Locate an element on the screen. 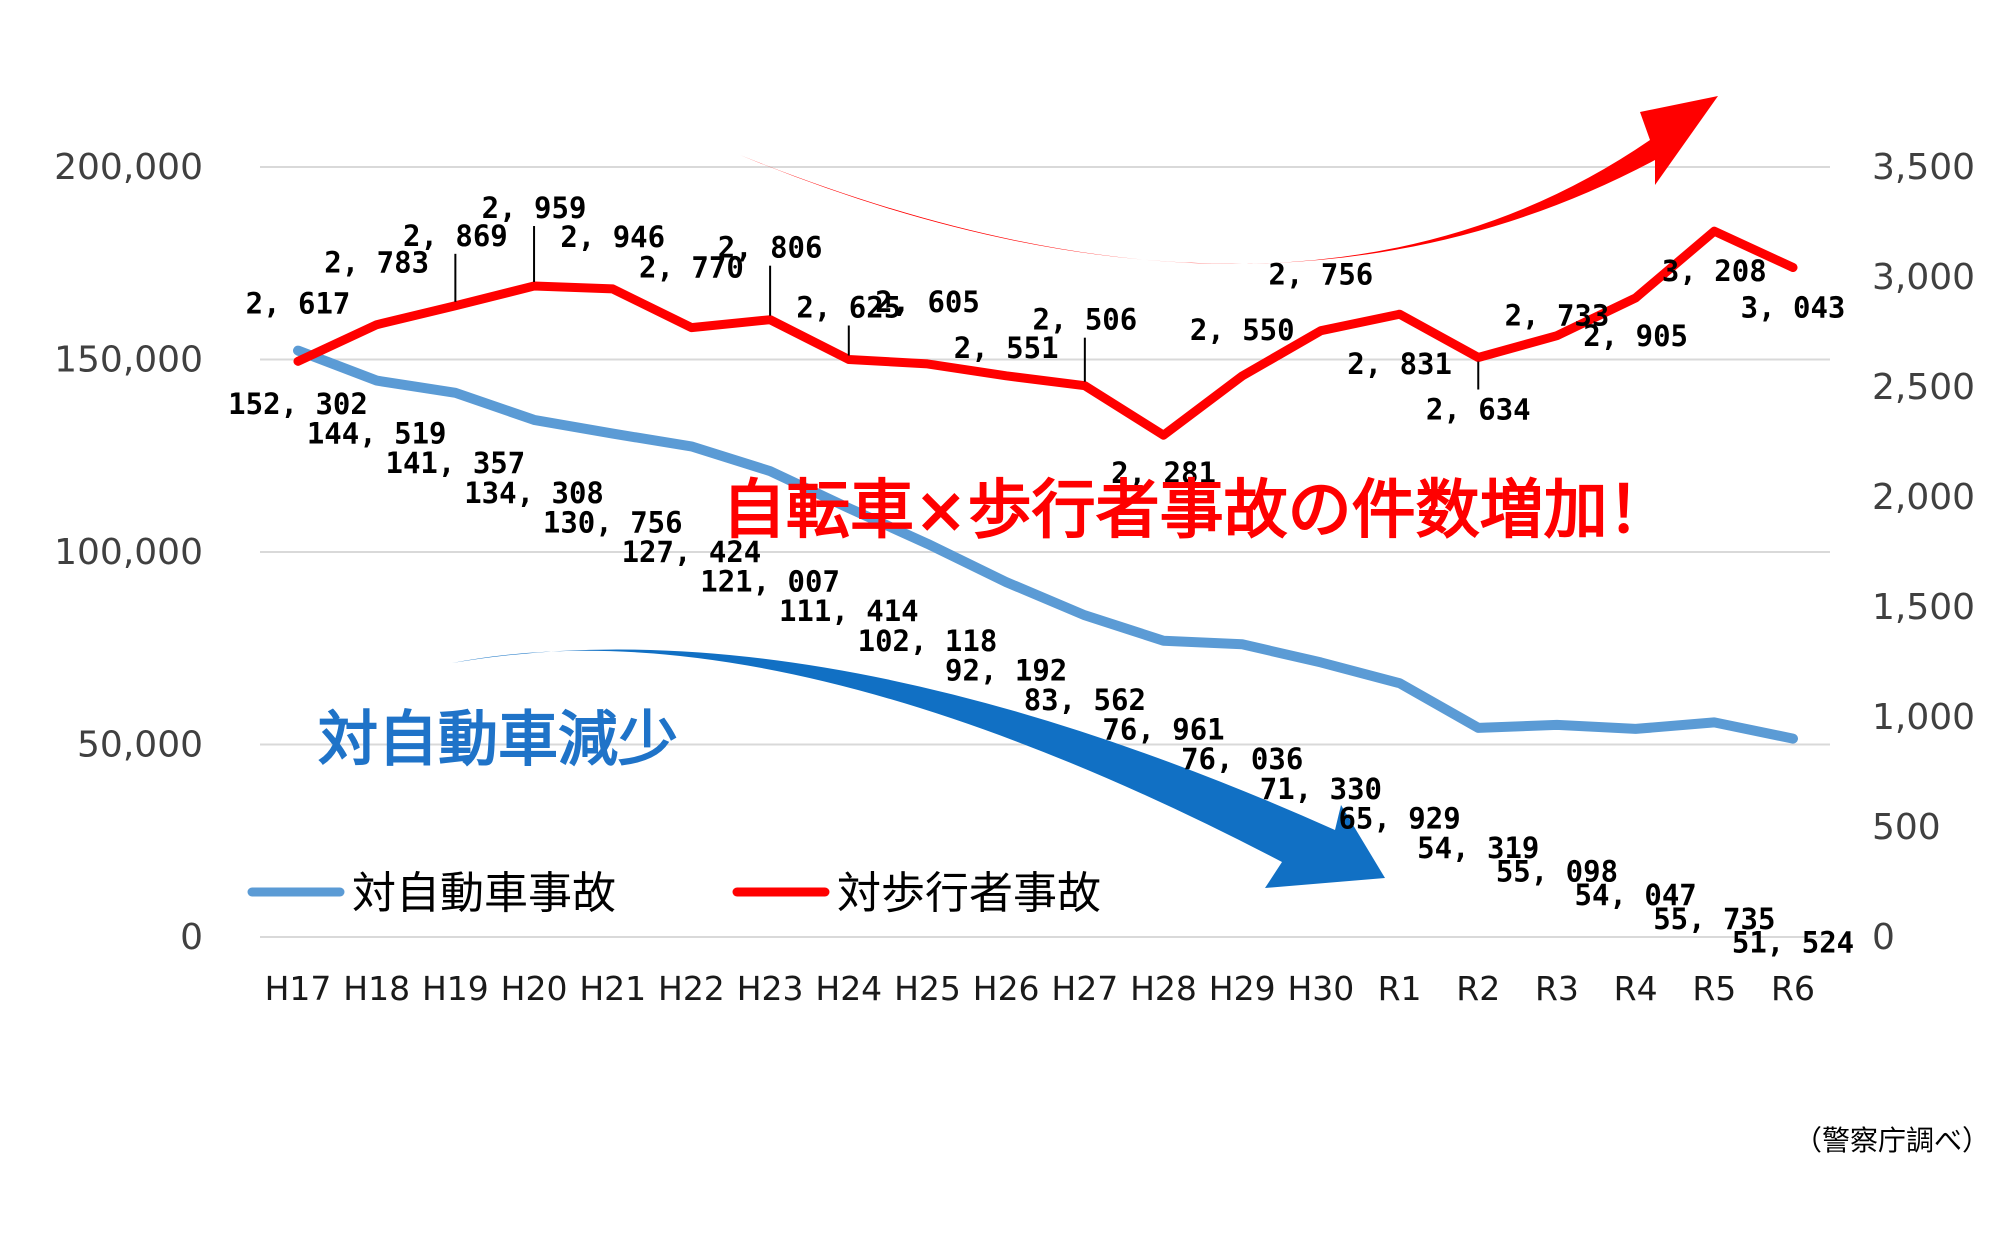 The image size is (2000, 1247). right-axis-ticks: 0 500 1,000 1,500 2,000 2,500 3,000 3,500 is located at coordinates (1923, 552).